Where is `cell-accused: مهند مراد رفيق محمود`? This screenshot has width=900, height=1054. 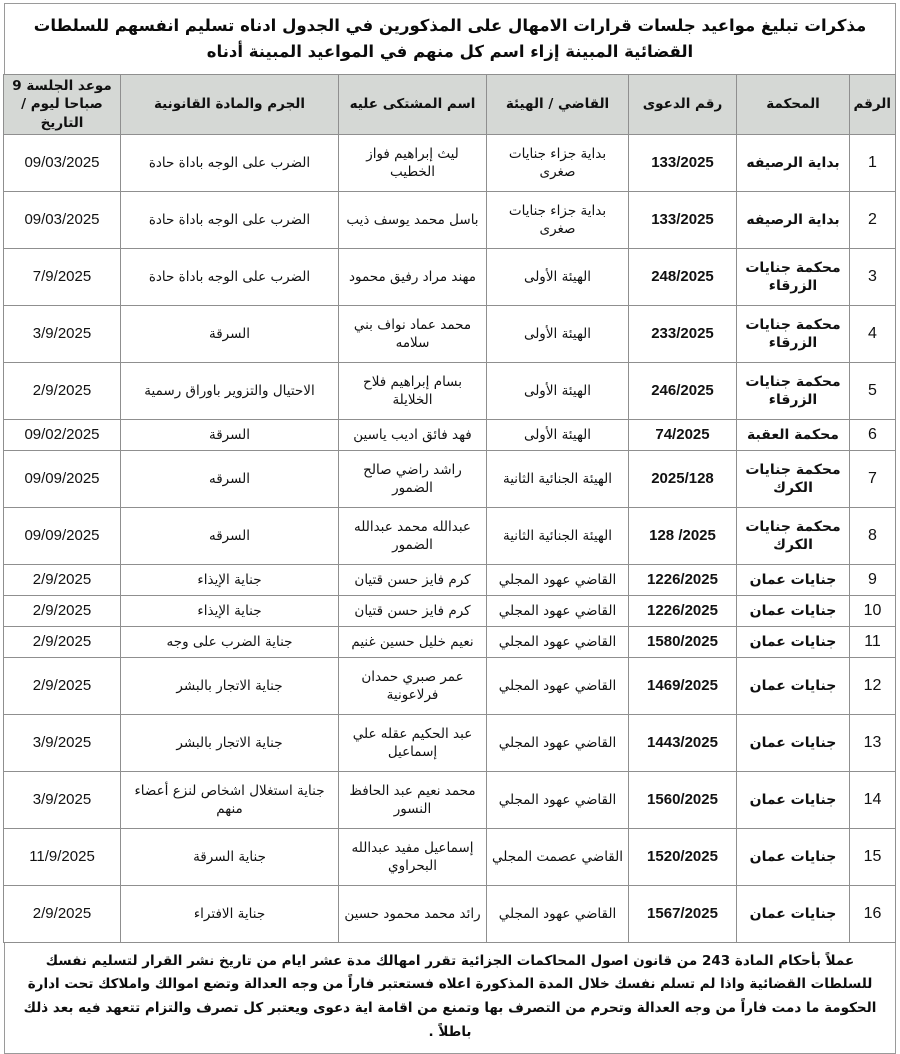 cell-accused: مهند مراد رفيق محمود is located at coordinates (412, 276).